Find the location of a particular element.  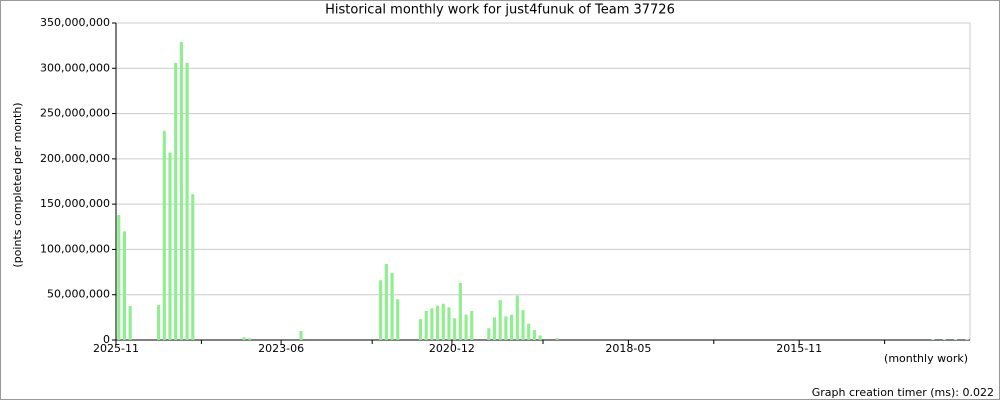

y-tick-label: 200,000,000 is located at coordinates (75, 158).